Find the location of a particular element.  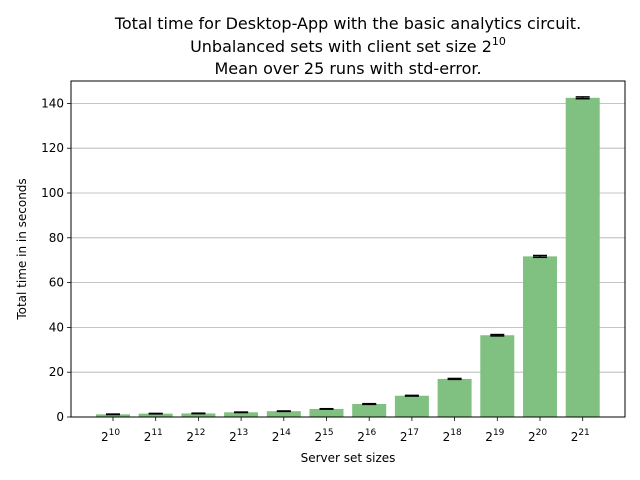

x-tick-label: 218 is located at coordinates (452, 436).